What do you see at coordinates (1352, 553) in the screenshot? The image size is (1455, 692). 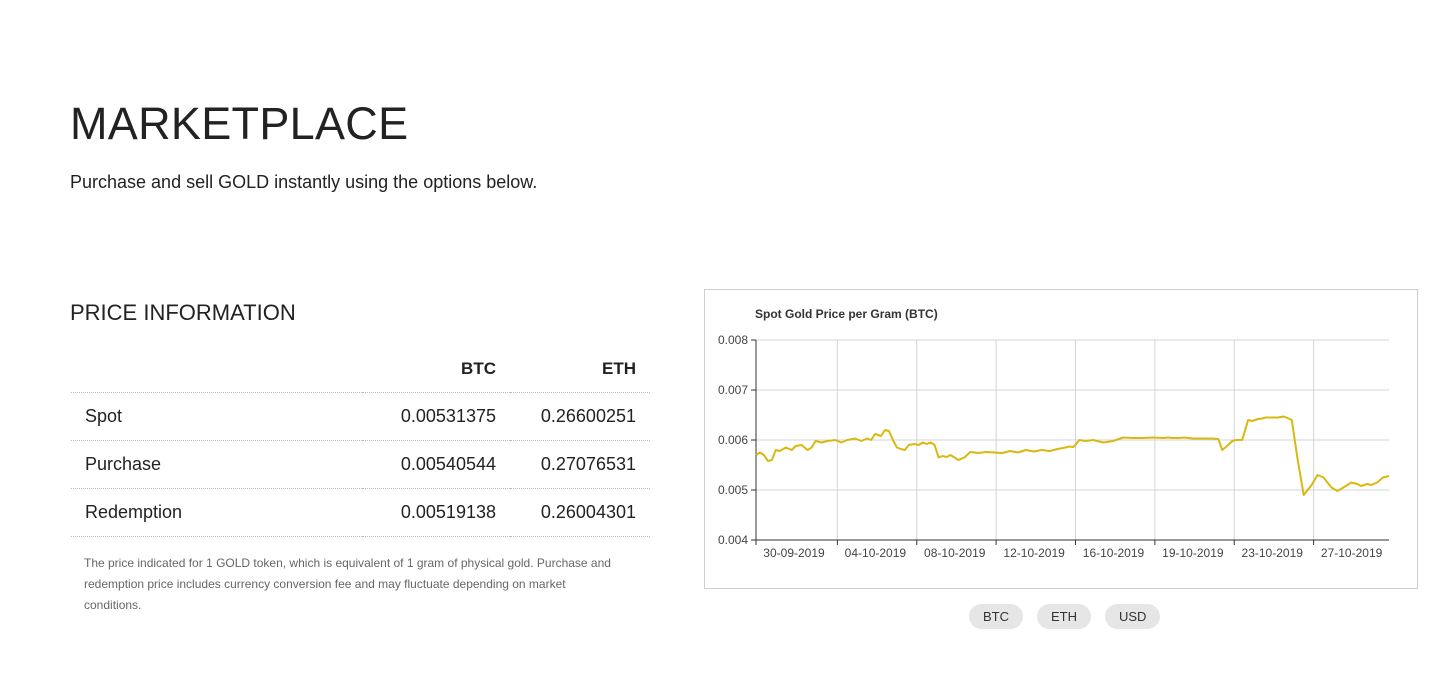 I see `x-tick-label: 27-10-2019` at bounding box center [1352, 553].